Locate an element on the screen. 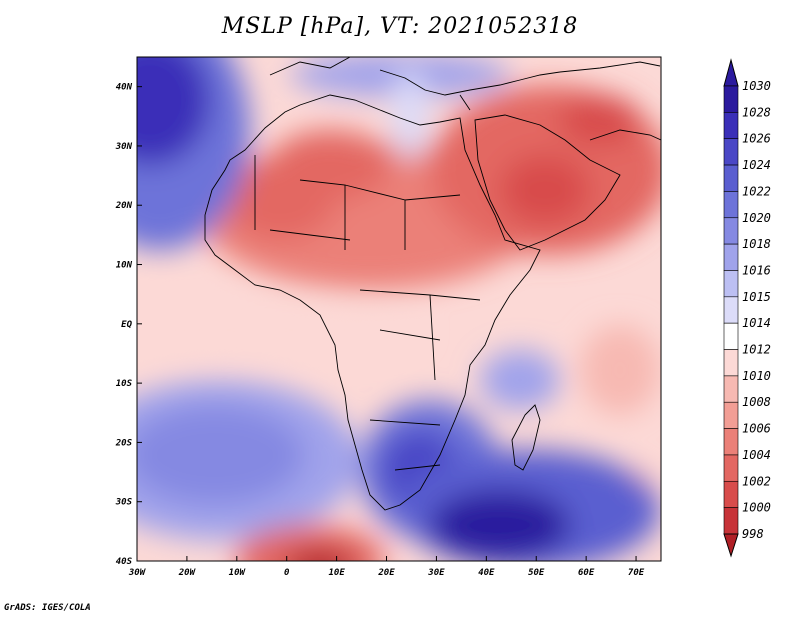 This screenshot has height=618, width=800. colorbar-label: 1012 is located at coordinates (756, 350).